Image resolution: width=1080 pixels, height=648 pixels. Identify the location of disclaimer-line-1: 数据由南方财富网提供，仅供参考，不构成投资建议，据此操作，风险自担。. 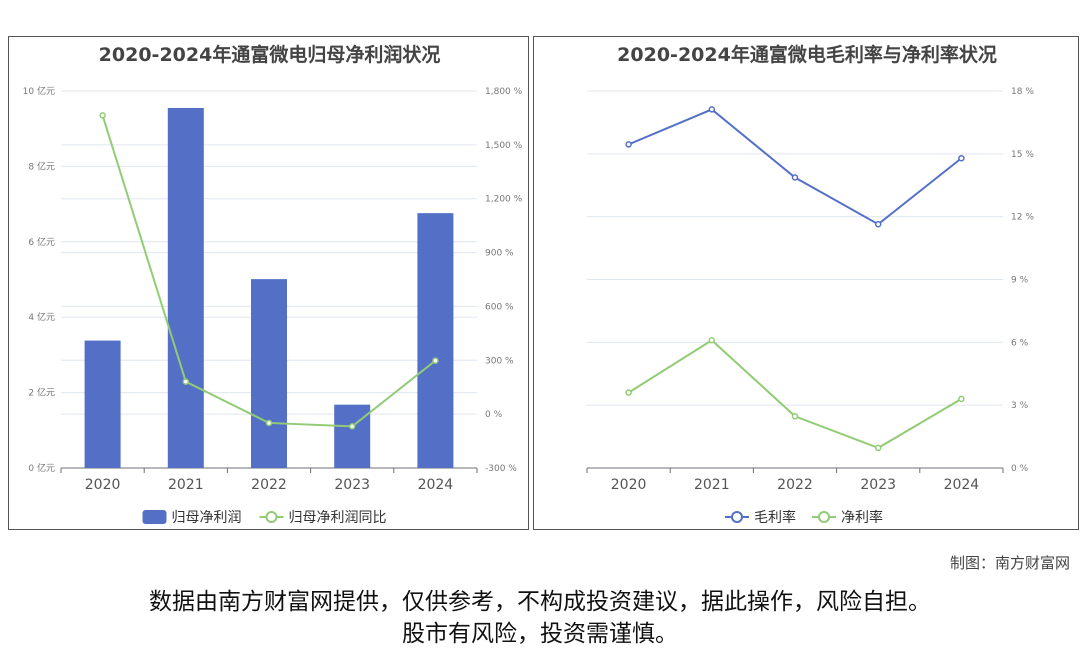
(540, 602).